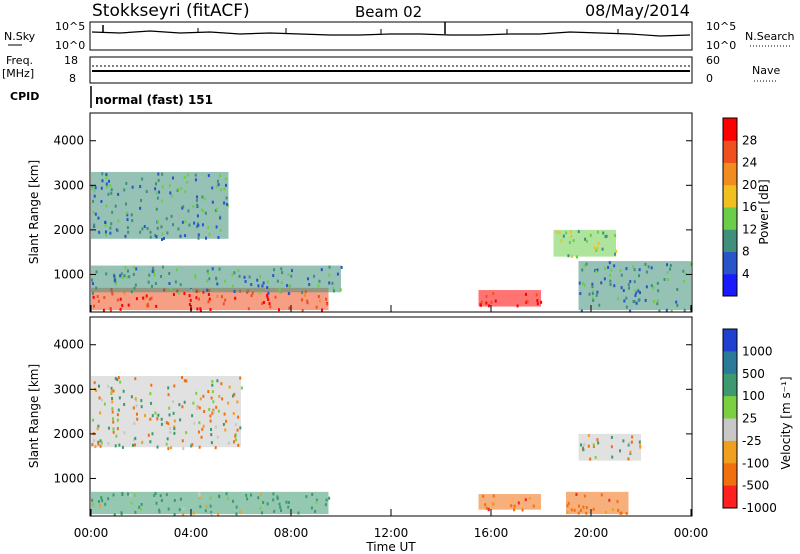  I want to click on y-tick-label: 2000, so click(68, 434).